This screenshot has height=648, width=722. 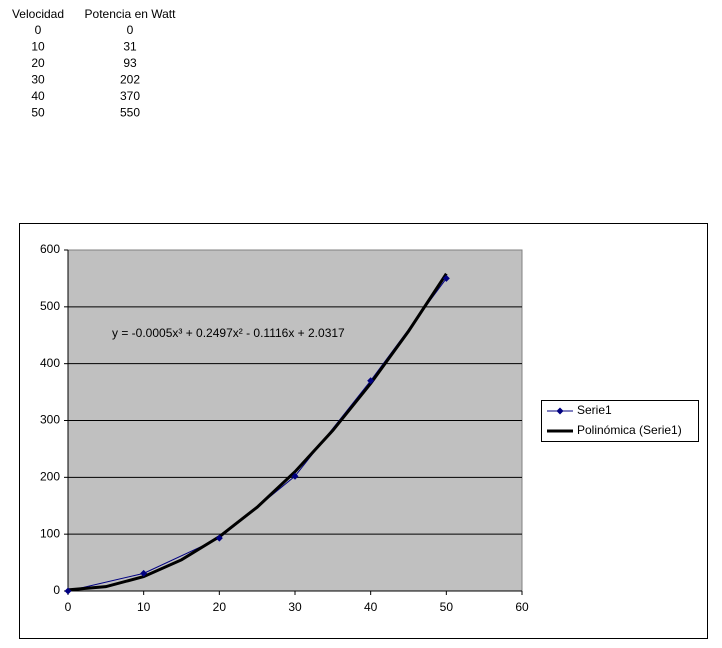 I want to click on table-cell: 10, so click(x=38, y=47).